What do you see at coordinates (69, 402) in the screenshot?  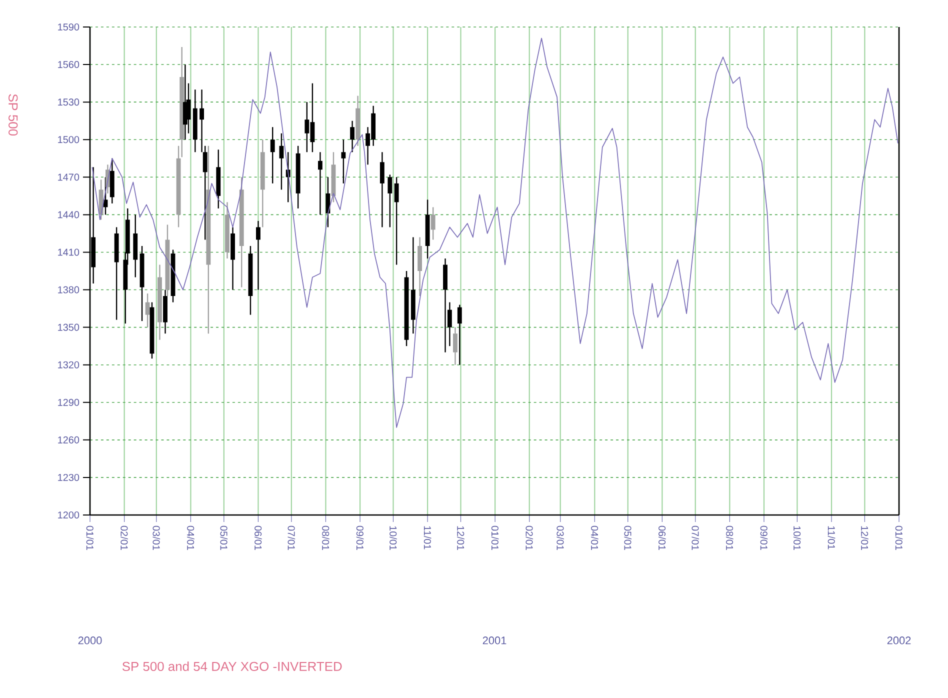 I see `y-tick-label: 1290` at bounding box center [69, 402].